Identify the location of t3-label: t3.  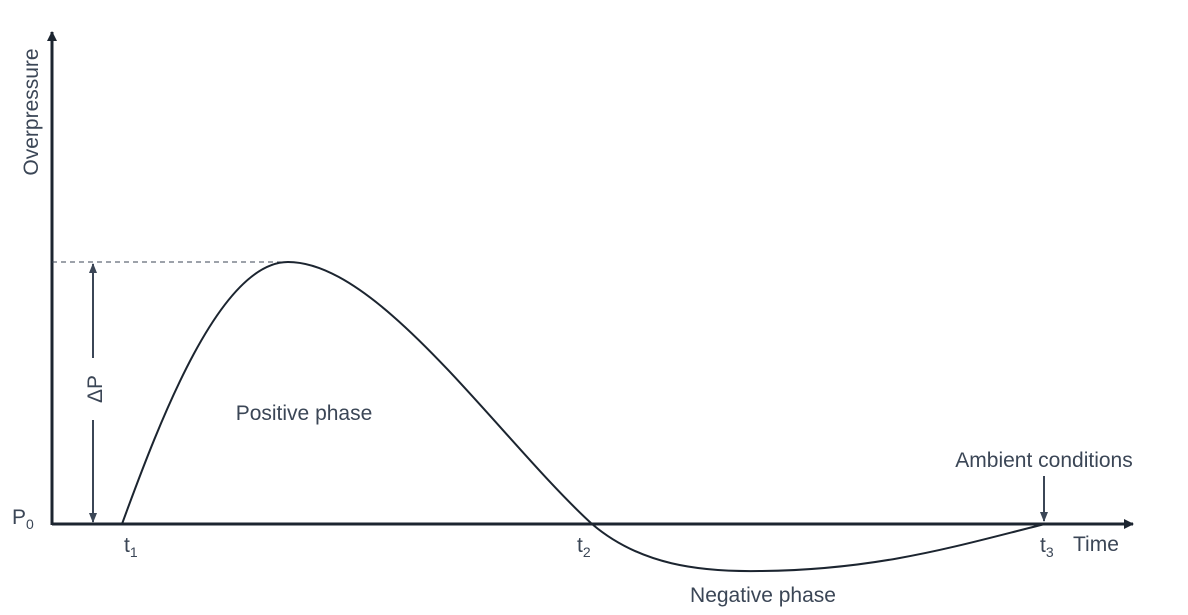
(1047, 547).